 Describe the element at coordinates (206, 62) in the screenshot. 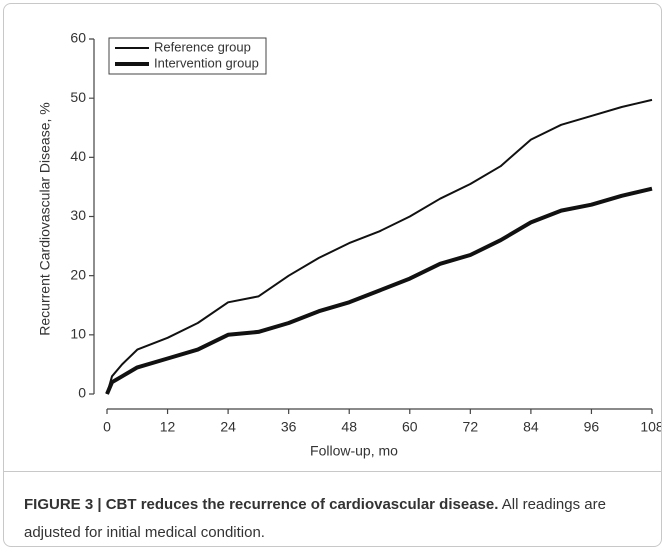

I see `legend-label: Intervention group` at that location.